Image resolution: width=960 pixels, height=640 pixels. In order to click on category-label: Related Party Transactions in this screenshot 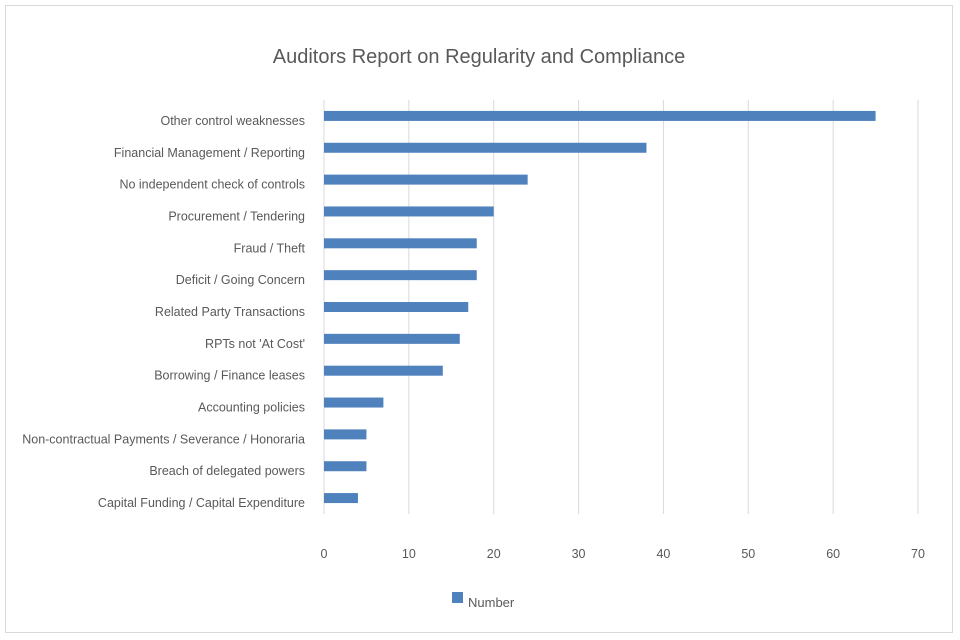, I will do `click(230, 312)`.